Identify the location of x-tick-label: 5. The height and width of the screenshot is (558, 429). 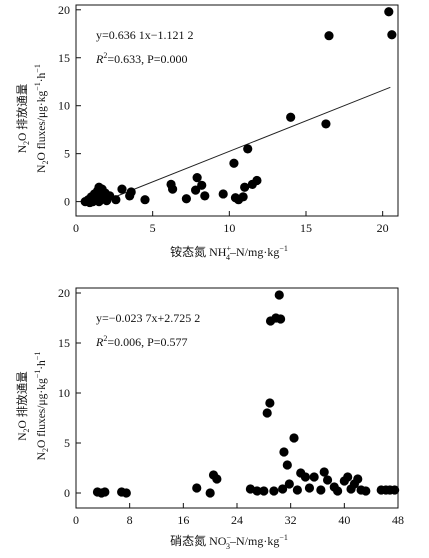
(153, 228).